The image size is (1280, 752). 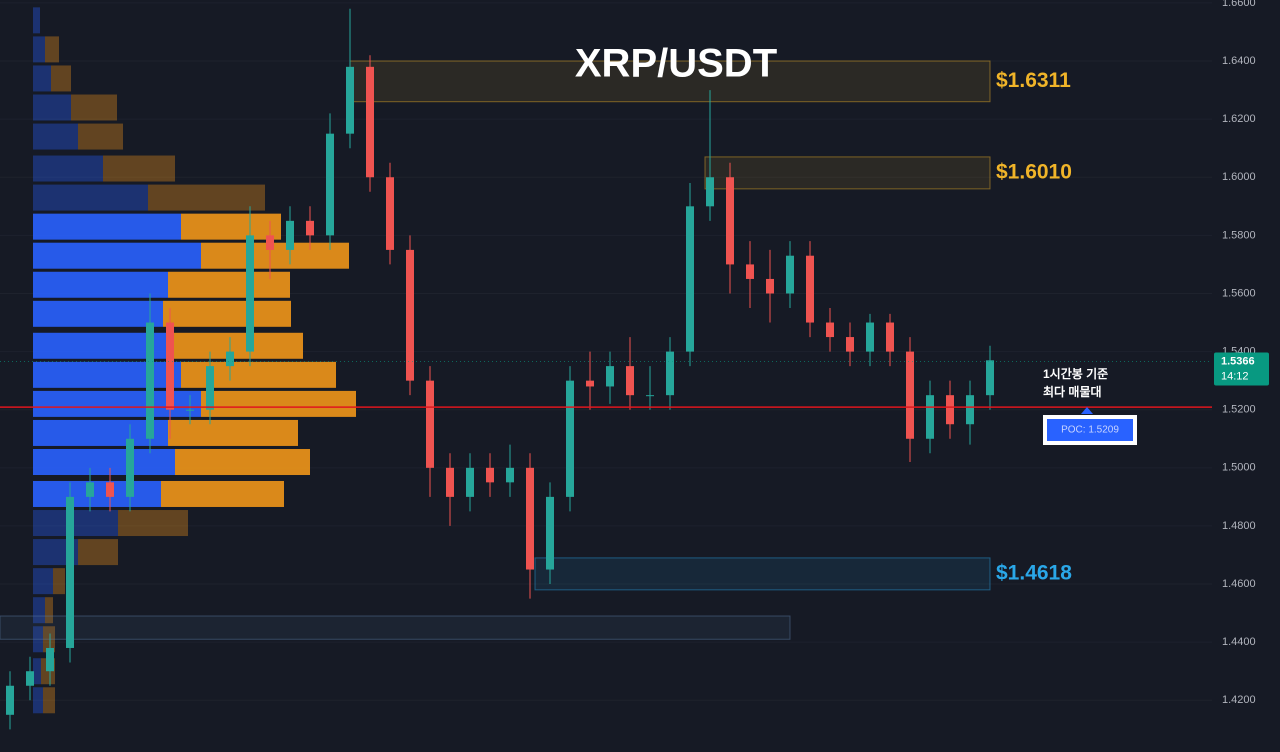 What do you see at coordinates (676, 64) in the screenshot?
I see `chart-title: XRP/USDT` at bounding box center [676, 64].